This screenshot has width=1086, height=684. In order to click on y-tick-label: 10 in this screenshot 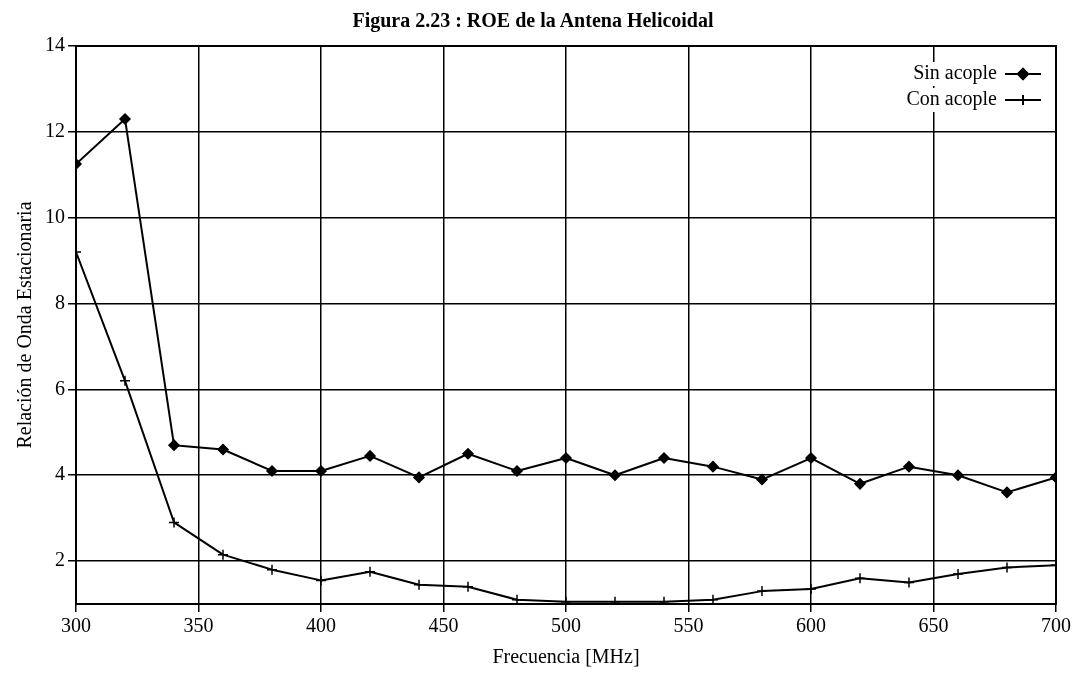, I will do `click(55, 215)`.